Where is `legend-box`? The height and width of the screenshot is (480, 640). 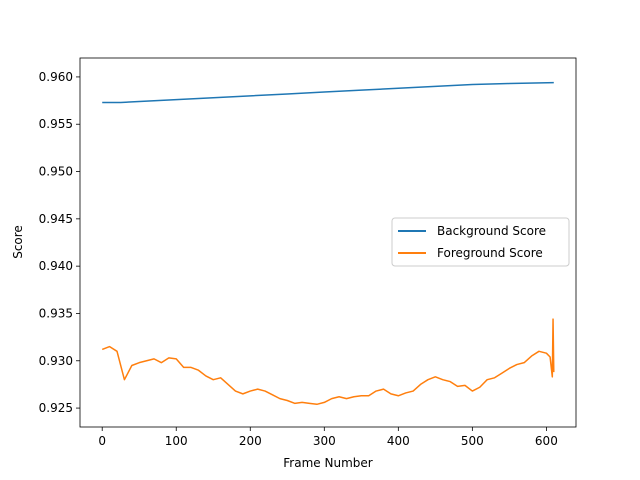 legend-box is located at coordinates (480, 242).